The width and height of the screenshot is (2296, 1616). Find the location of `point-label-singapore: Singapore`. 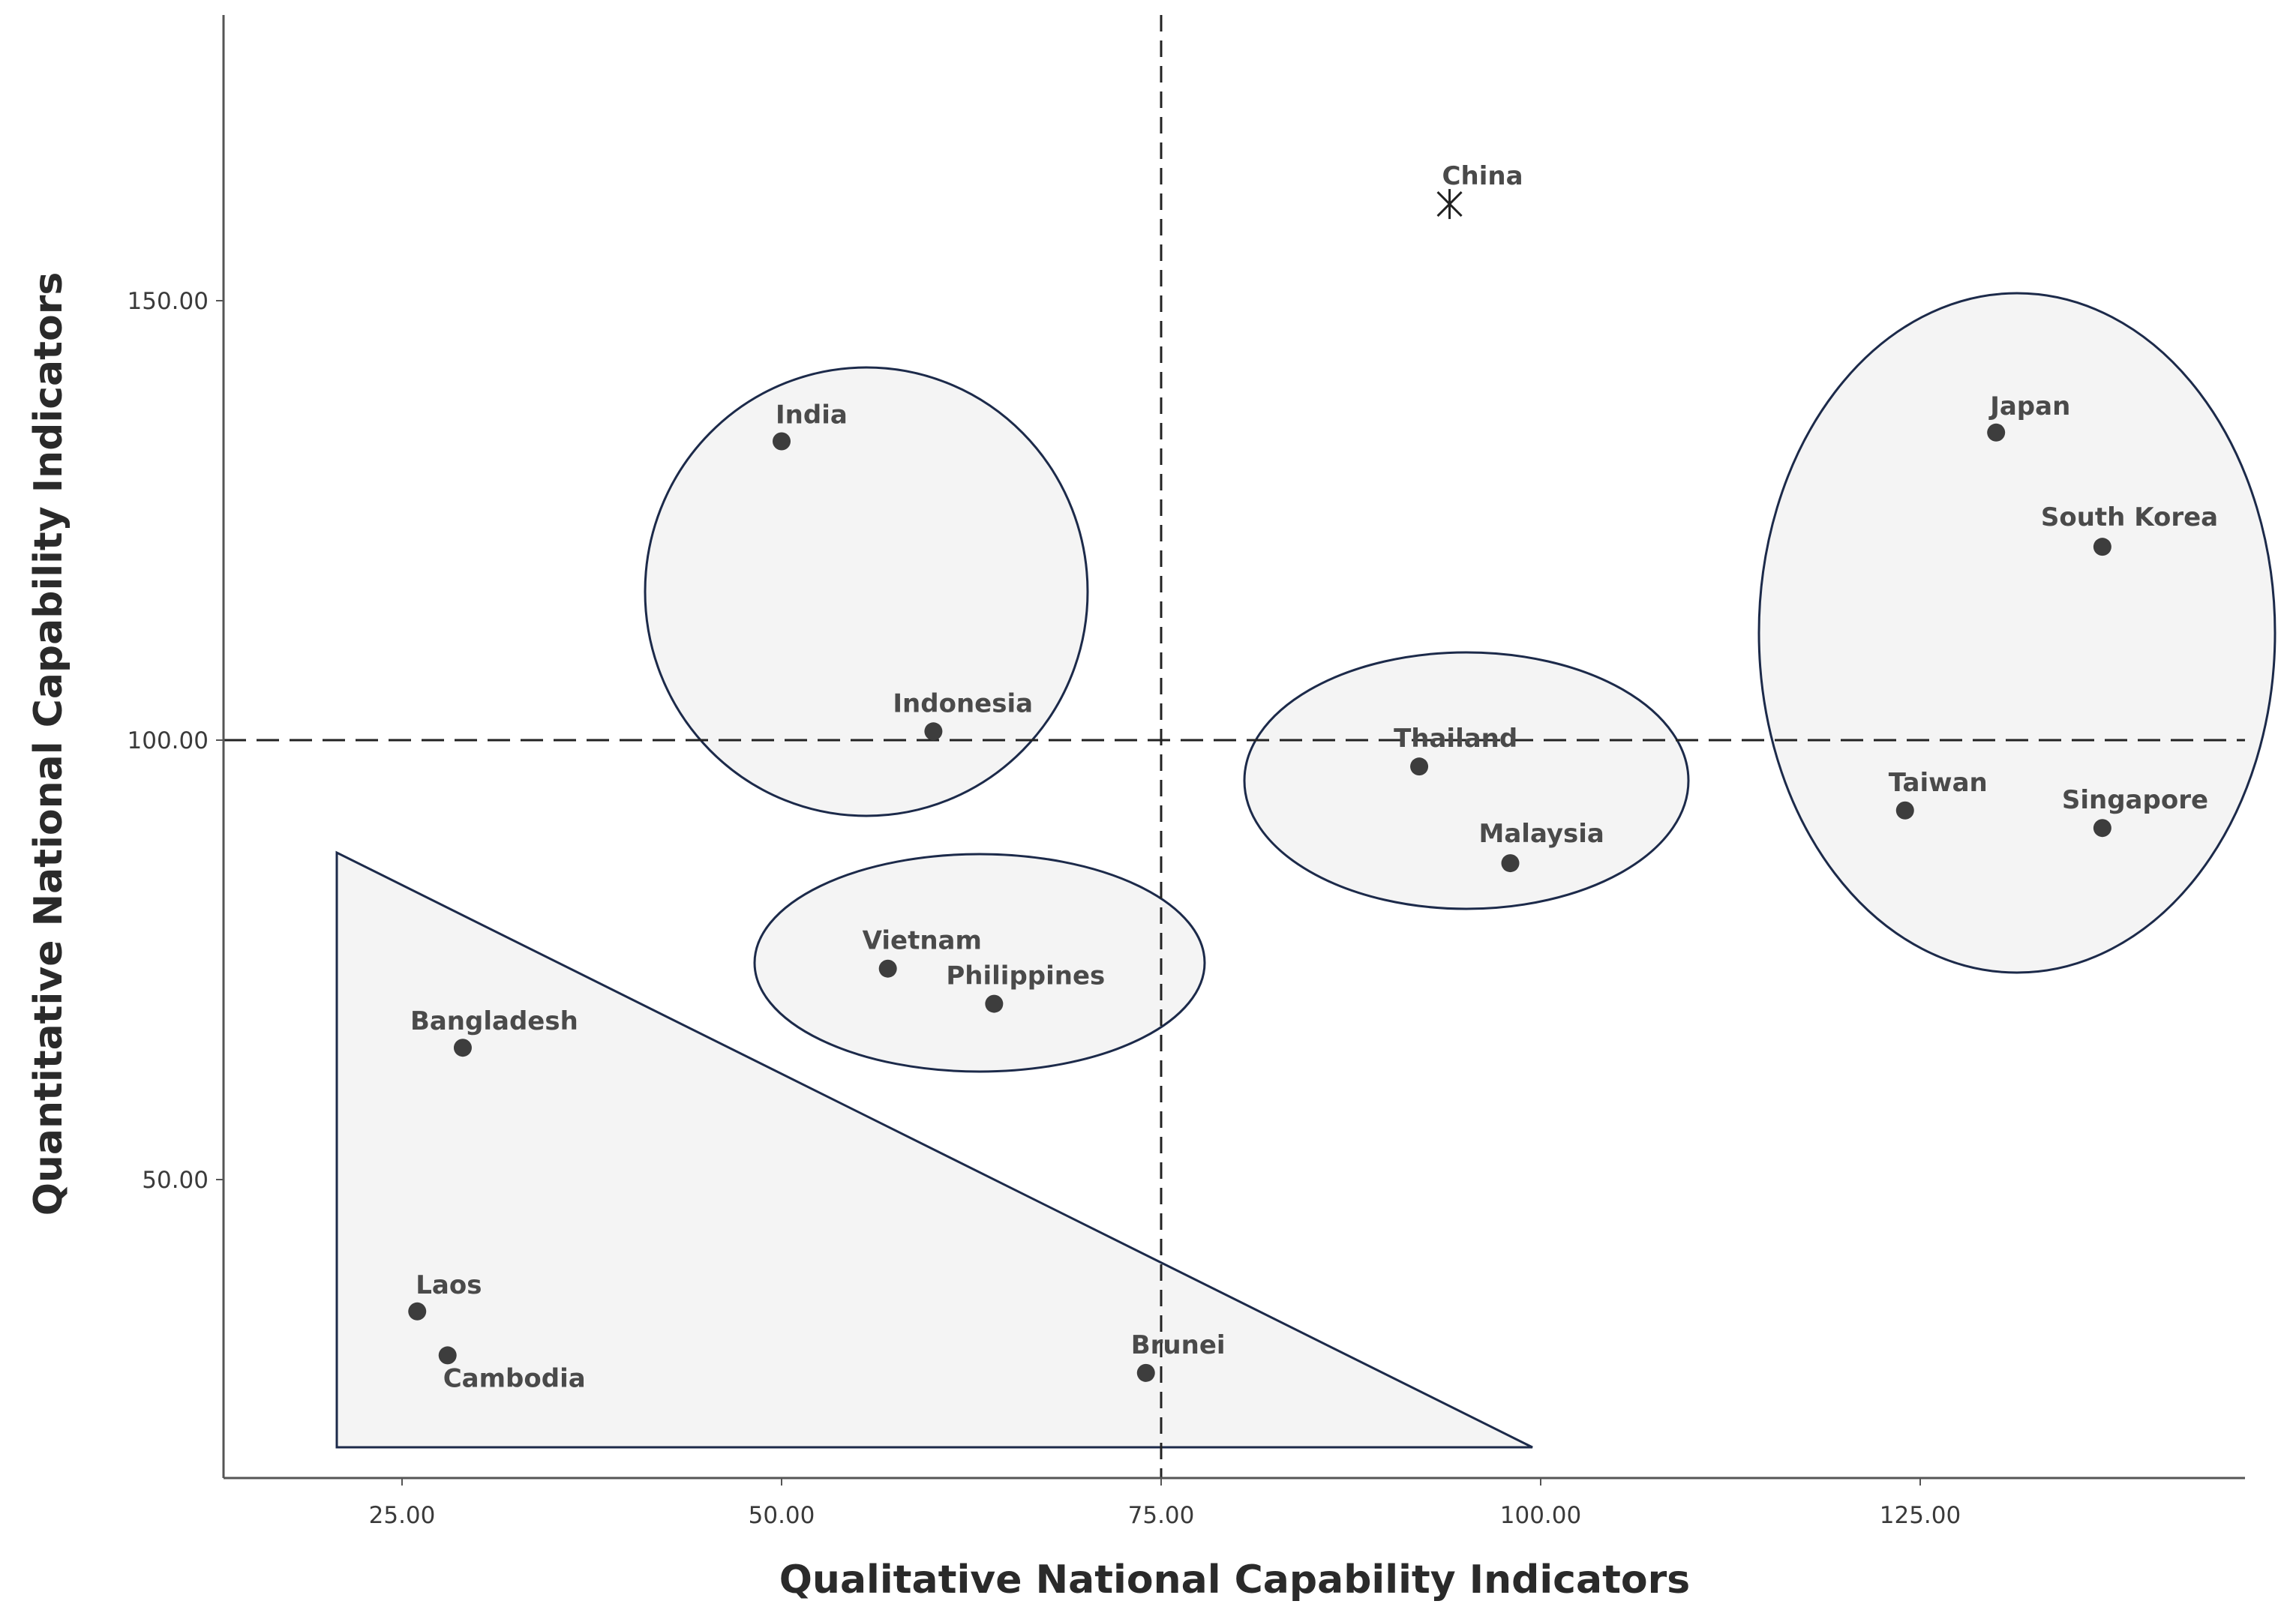

point-label-singapore: Singapore is located at coordinates (2135, 800).